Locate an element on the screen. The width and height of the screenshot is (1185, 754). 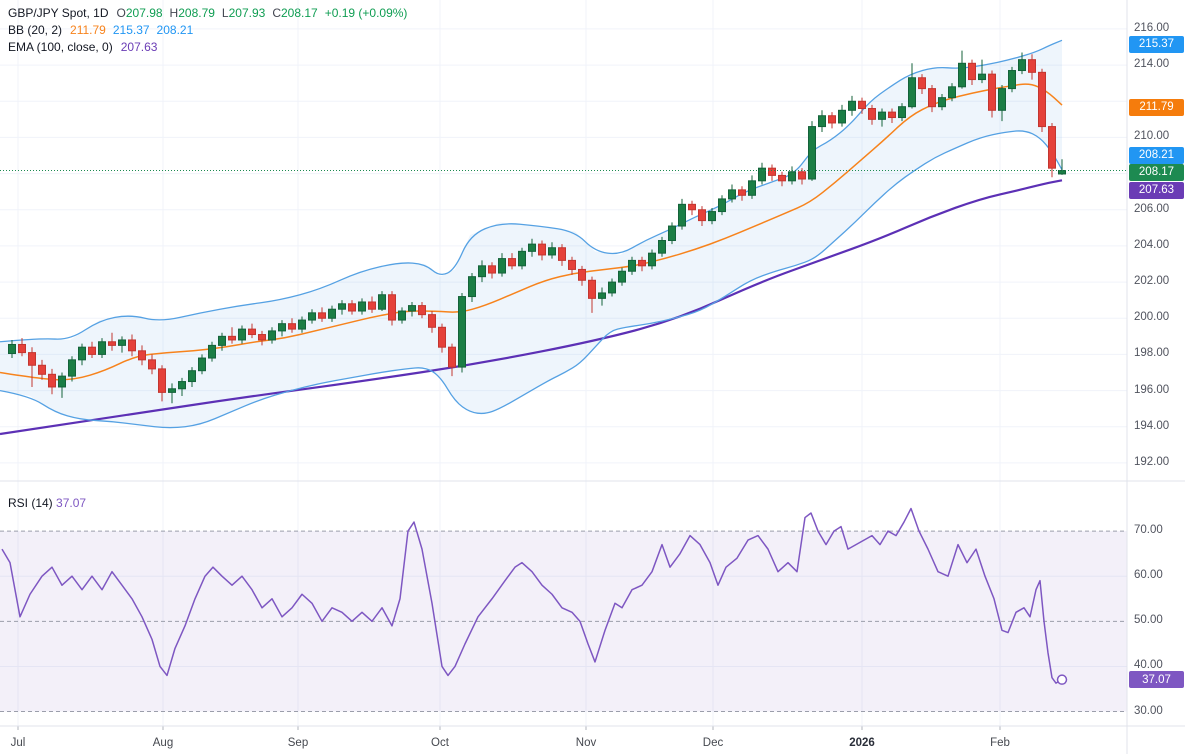
rsi-last-value-marker is located at coordinates (1062, 679).